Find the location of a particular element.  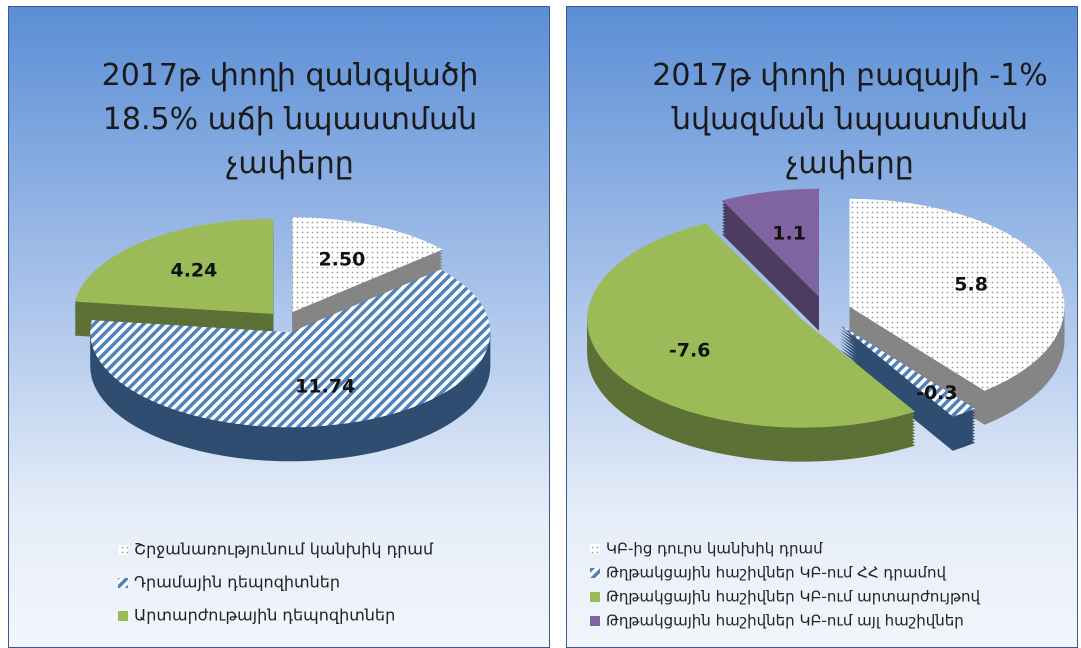

data-label: -7.6 is located at coordinates (690, 351).